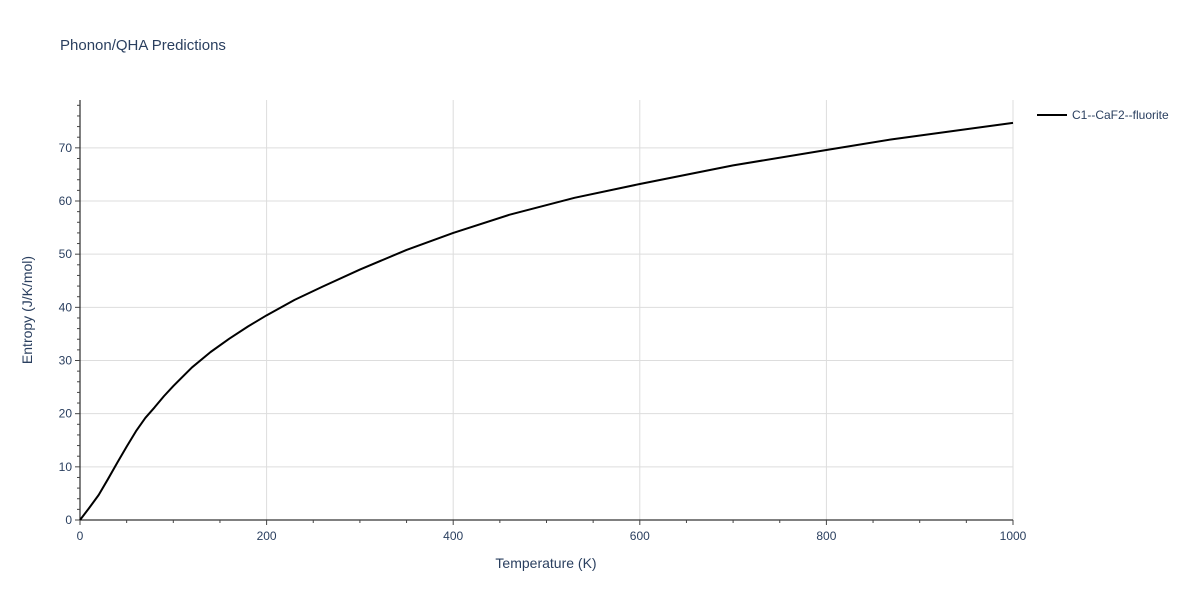 This screenshot has width=1200, height=600. I want to click on x-axis-title: Temperature (K), so click(545, 563).